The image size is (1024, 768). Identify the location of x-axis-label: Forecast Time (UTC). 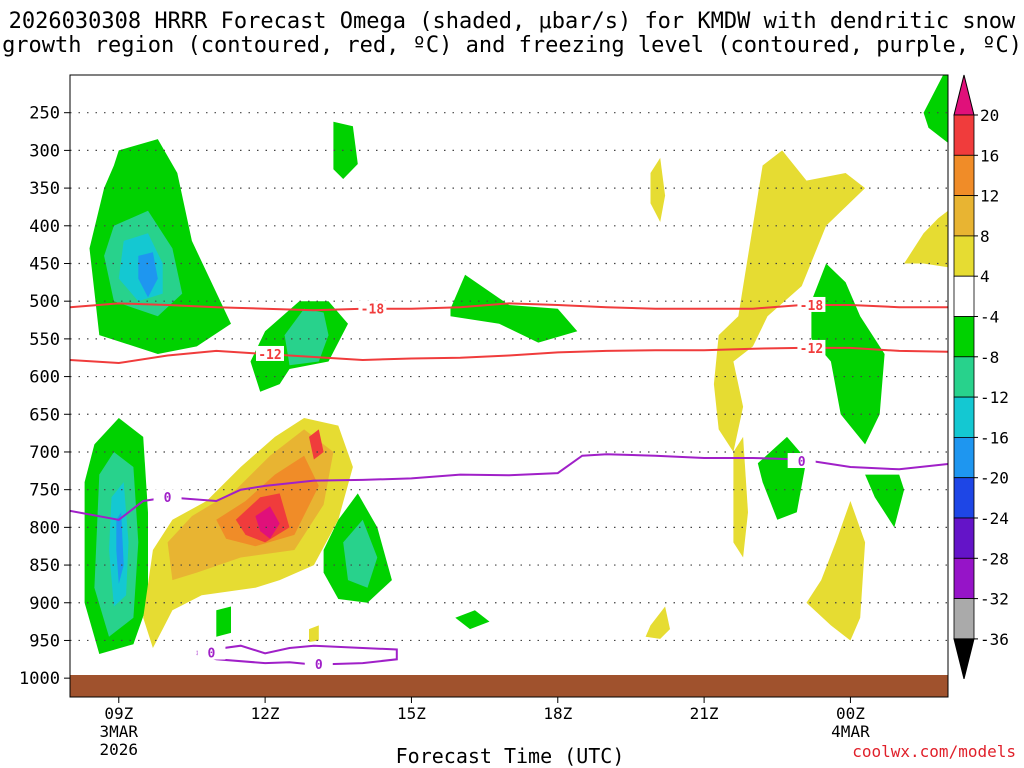
(510, 756).